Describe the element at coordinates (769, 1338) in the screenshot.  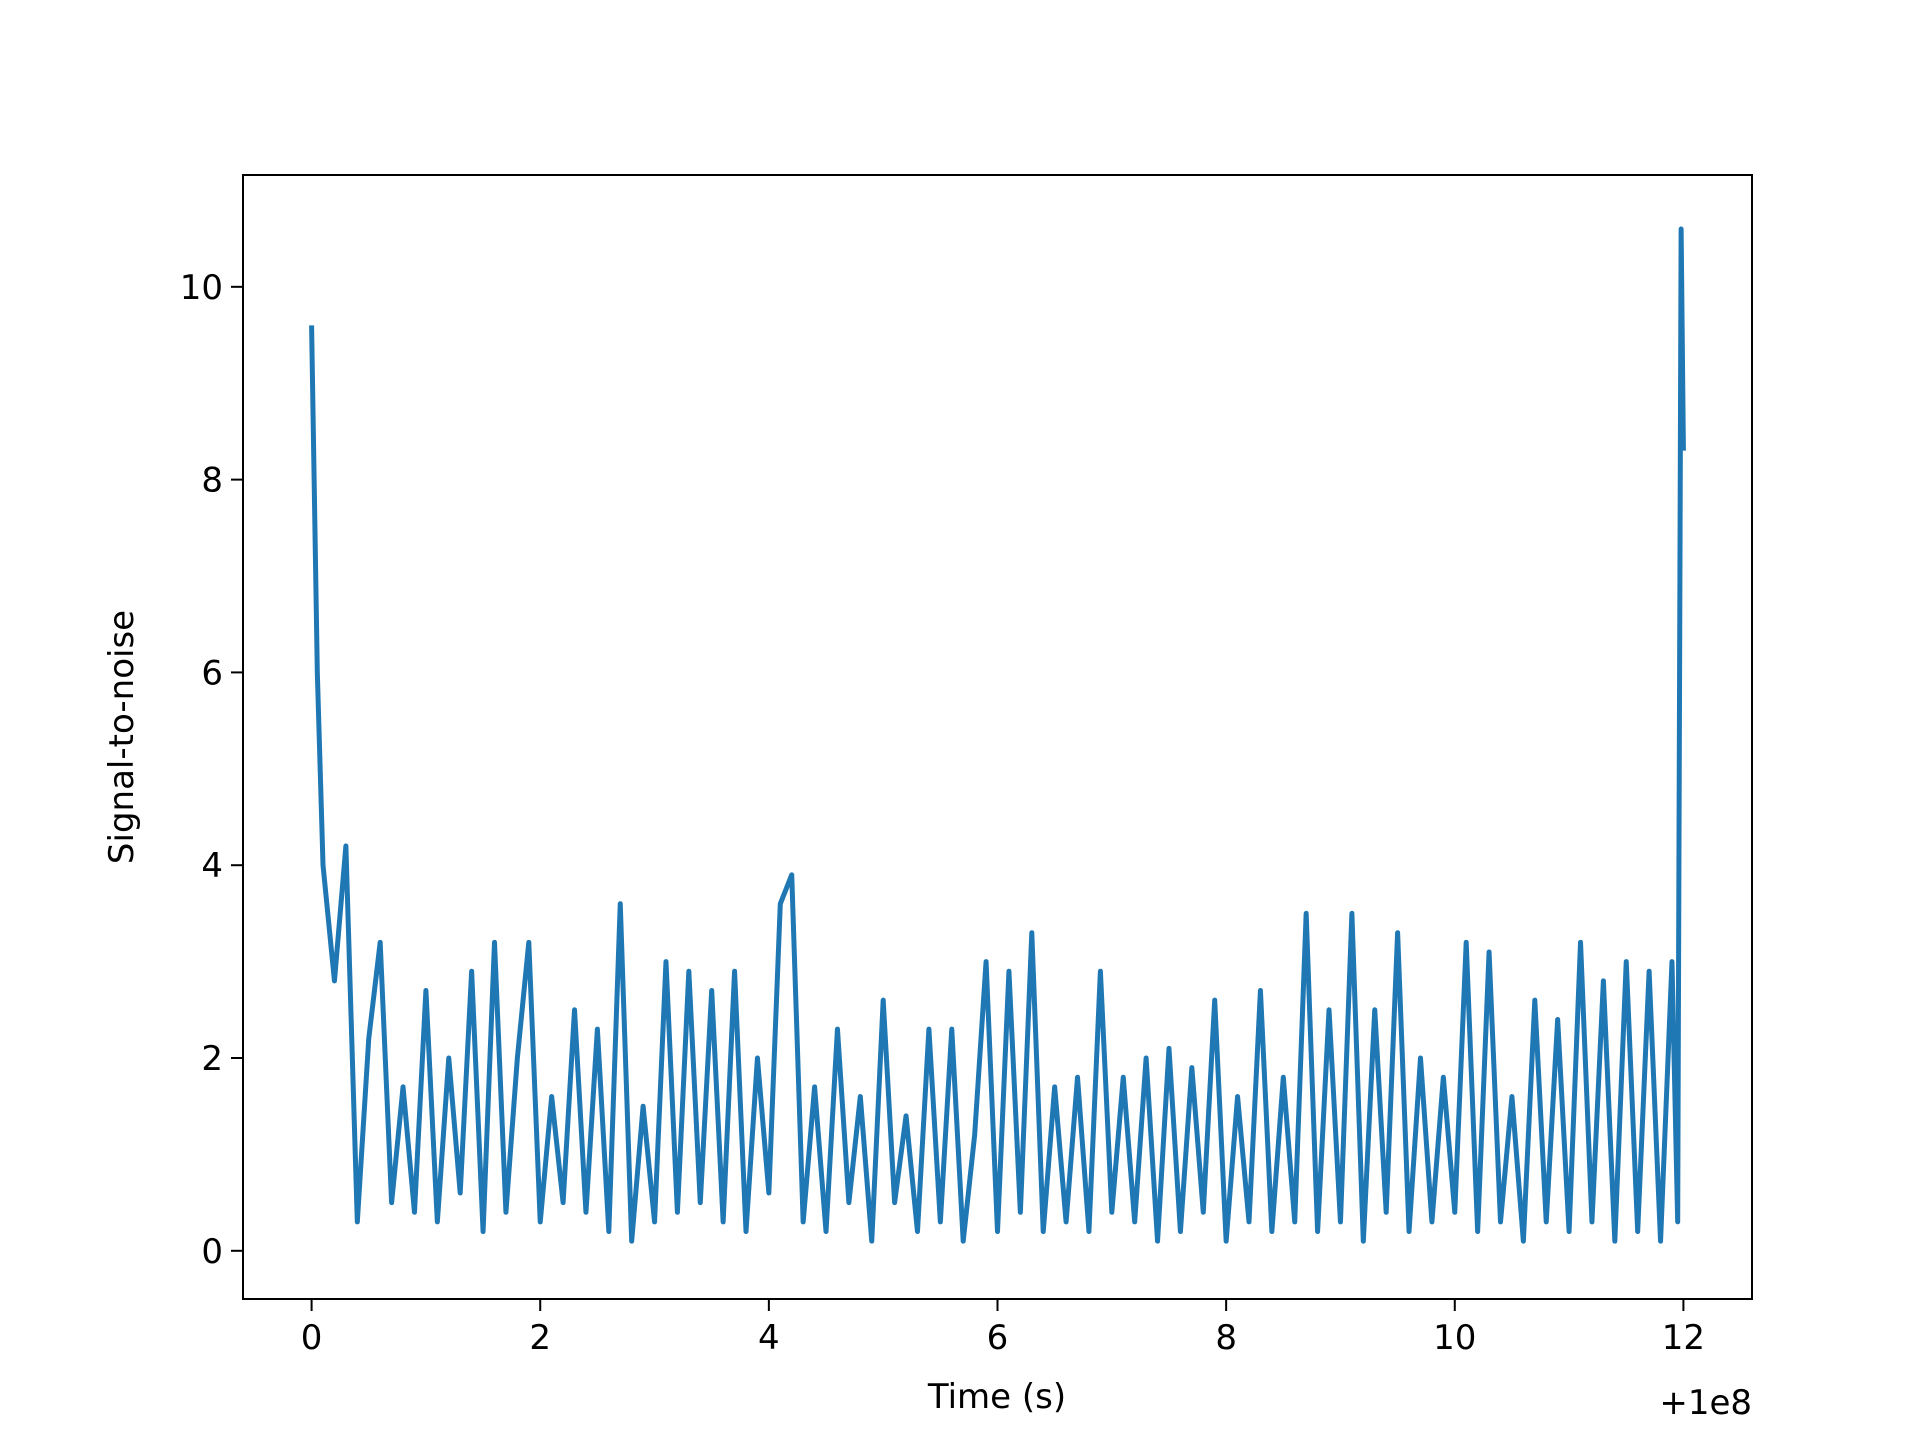
I see `x-tick-label: 4` at that location.